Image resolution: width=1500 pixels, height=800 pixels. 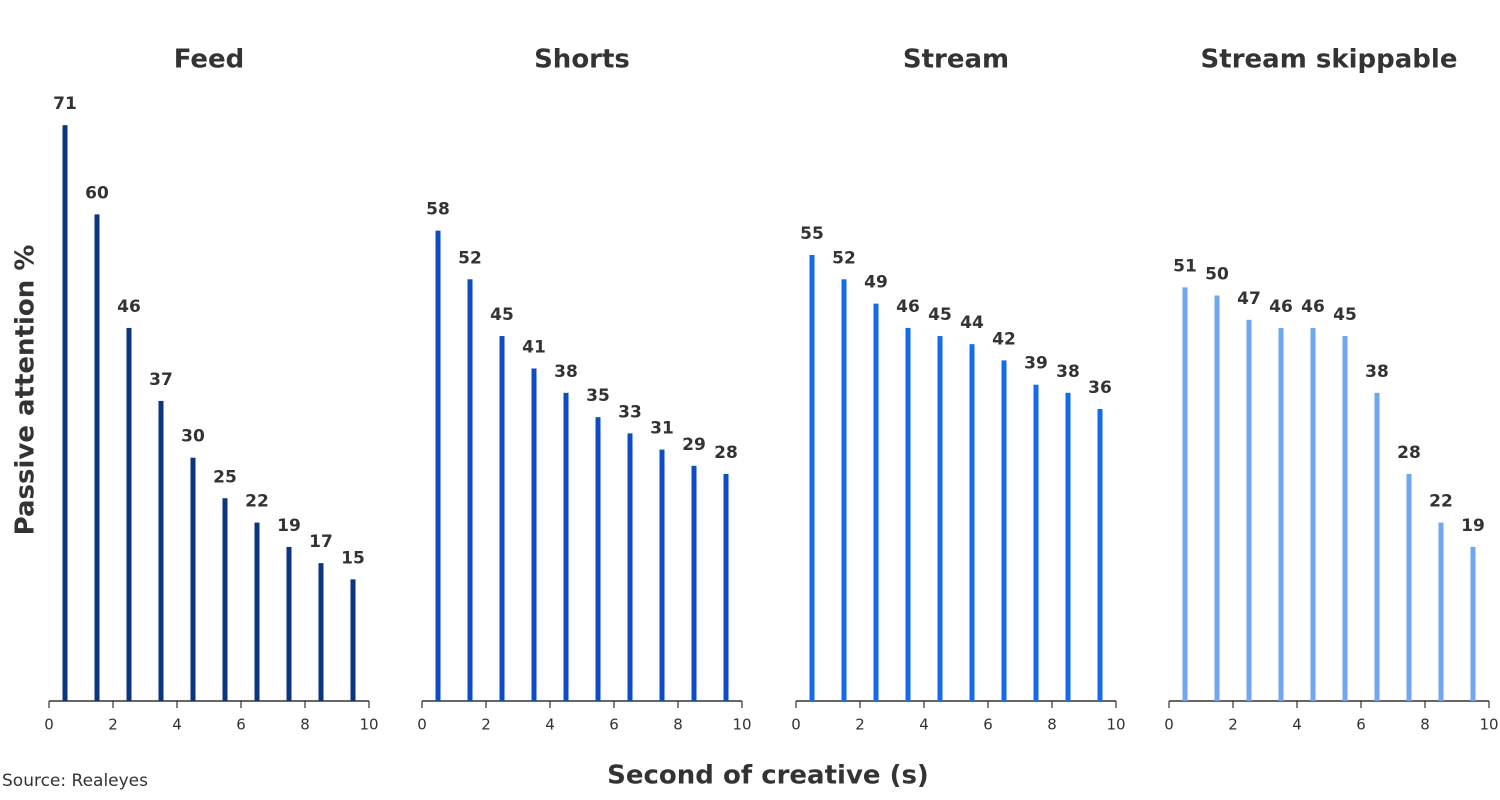 I want to click on value-label: 28, so click(x=1409, y=453).